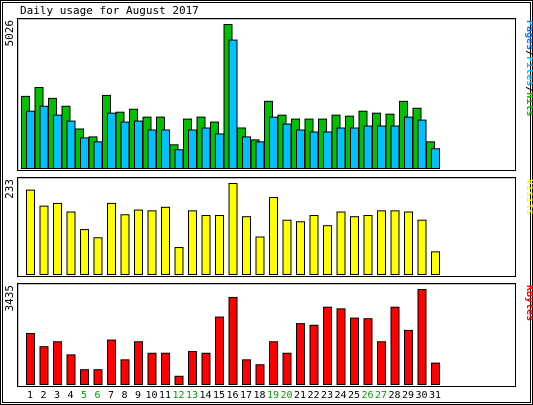 This screenshot has width=533, height=405. I want to click on panel-max-label: 233, so click(9, 189).